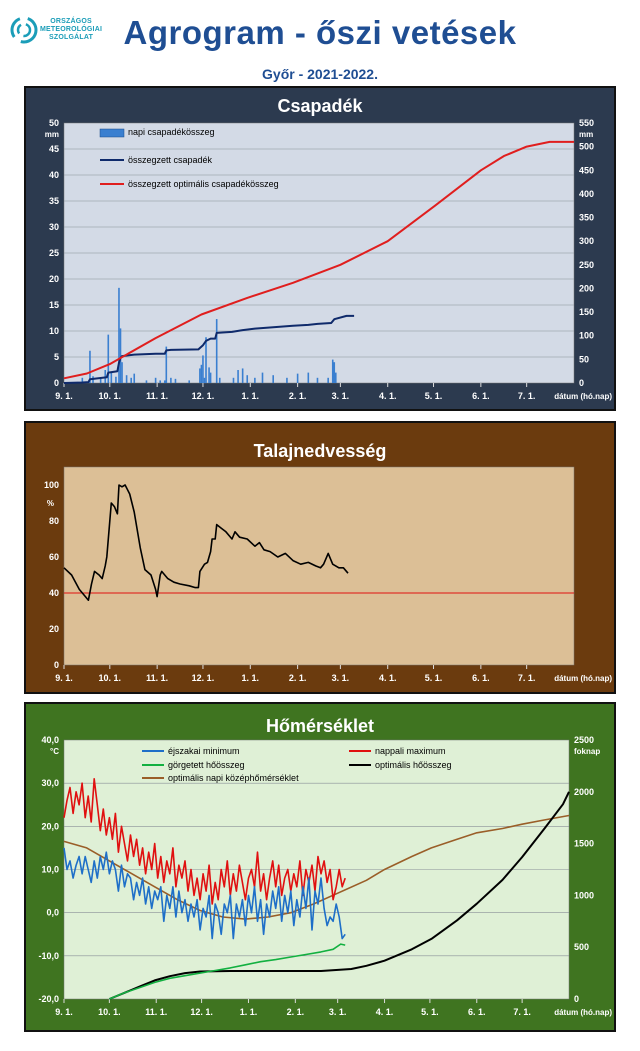  What do you see at coordinates (584, 359) in the screenshot?
I see `y2-tick-label: 50` at bounding box center [584, 359].